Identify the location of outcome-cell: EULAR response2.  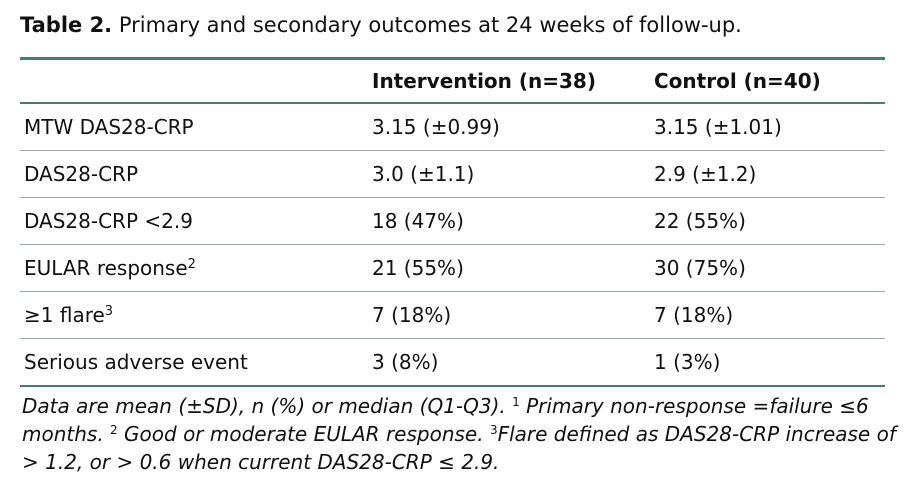
(196, 268).